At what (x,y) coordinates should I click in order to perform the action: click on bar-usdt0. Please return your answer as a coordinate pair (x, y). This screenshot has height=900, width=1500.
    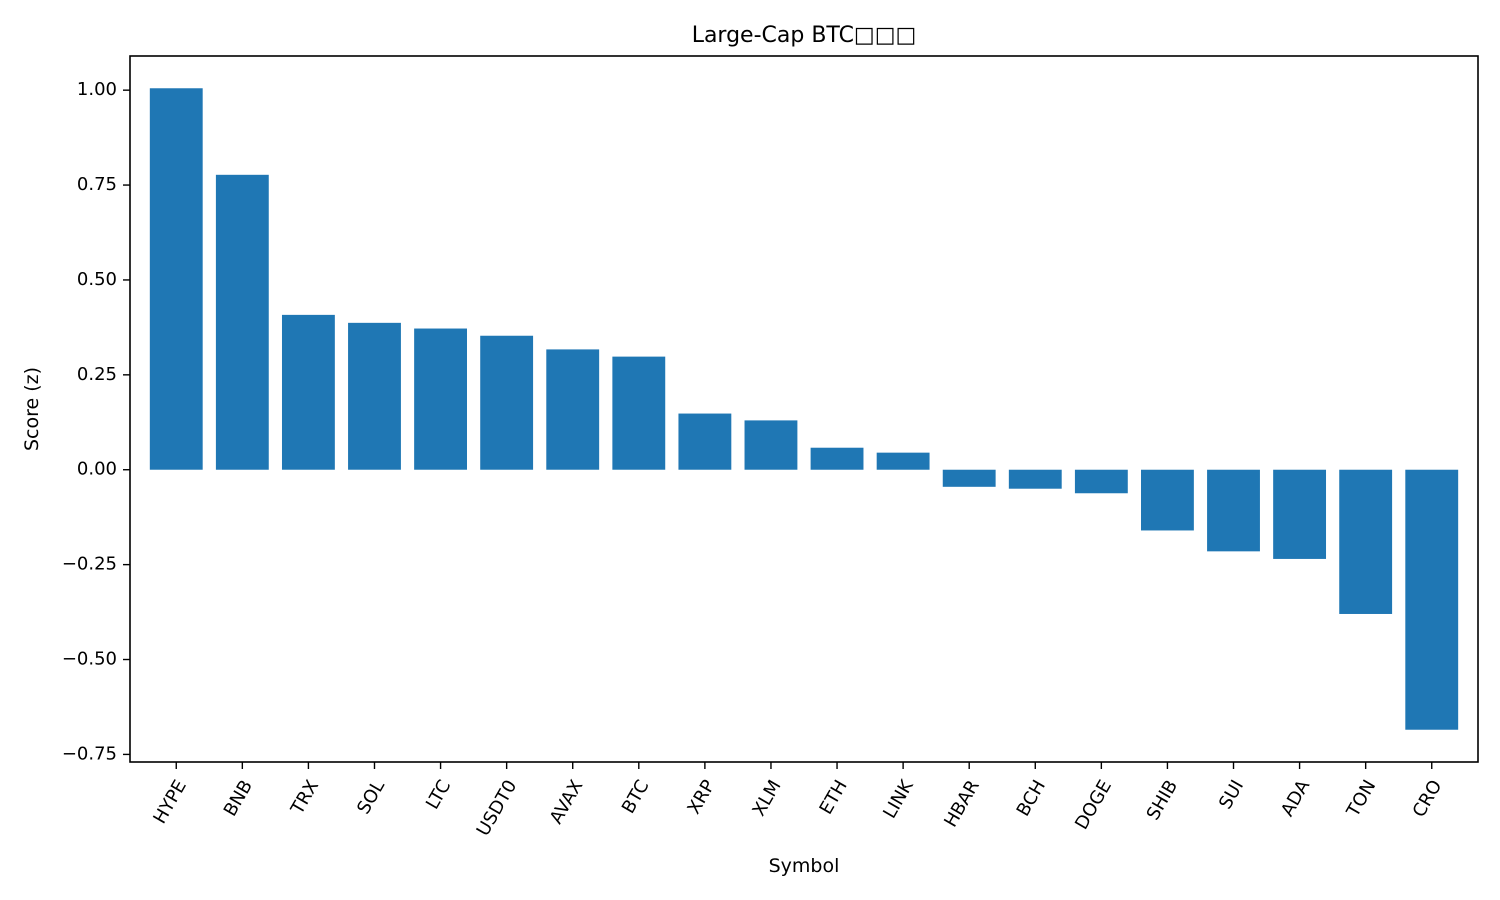
    Looking at the image, I should click on (506, 403).